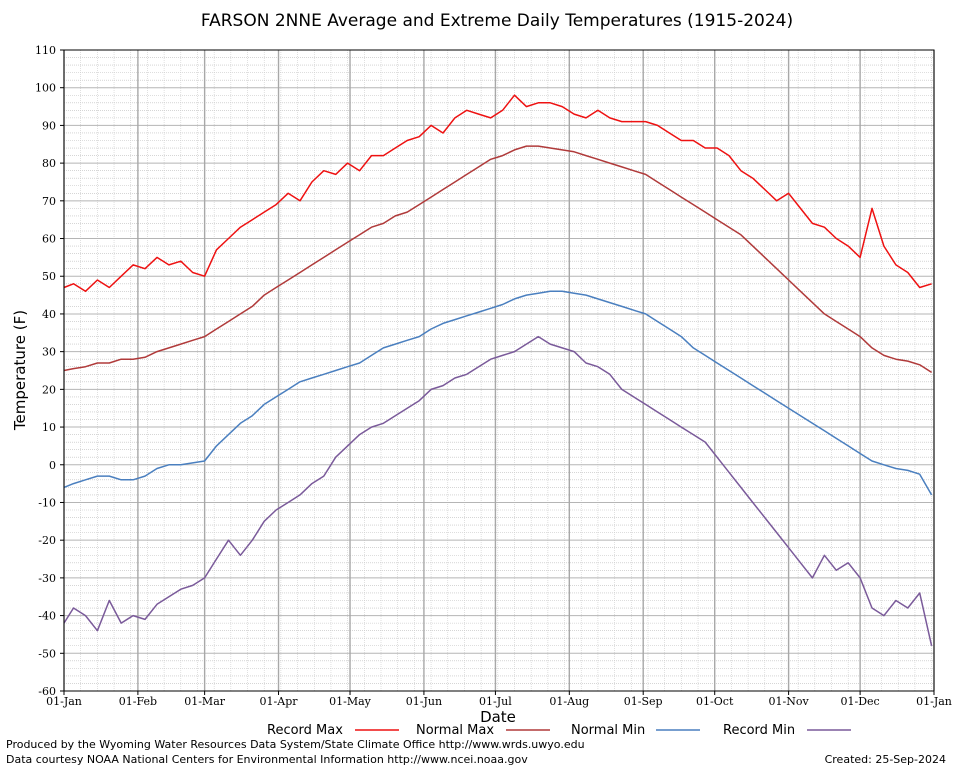 The image size is (954, 768). Describe the element at coordinates (49, 314) in the screenshot. I see `y-tick-label: 40` at that location.